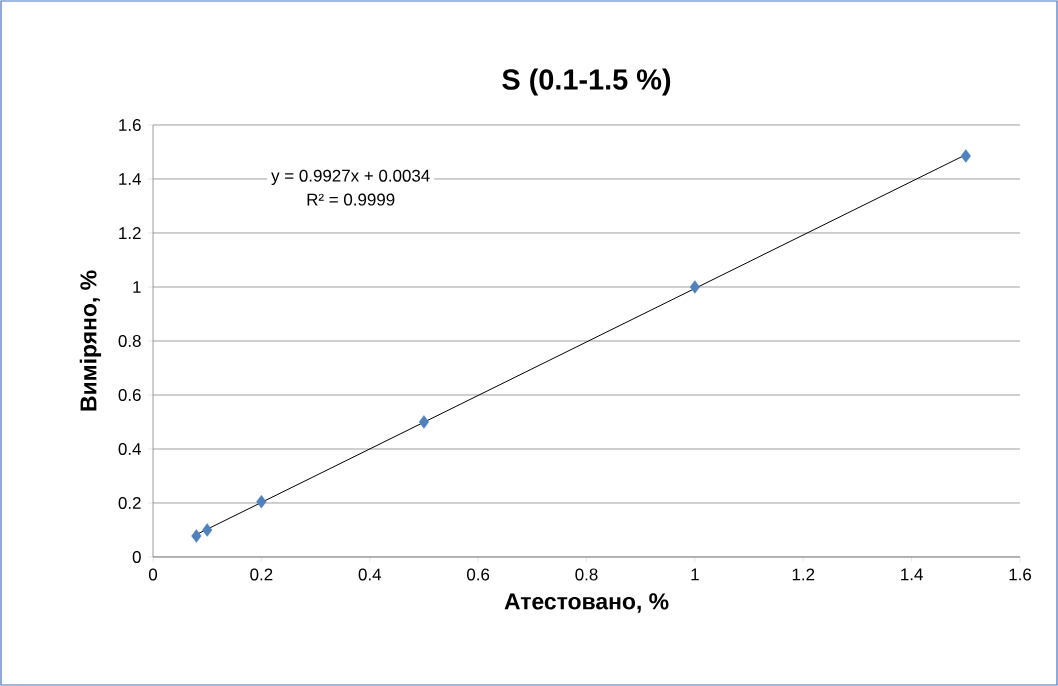 The width and height of the screenshot is (1058, 686). Describe the element at coordinates (136, 556) in the screenshot. I see `y-tick-label: 0` at that location.